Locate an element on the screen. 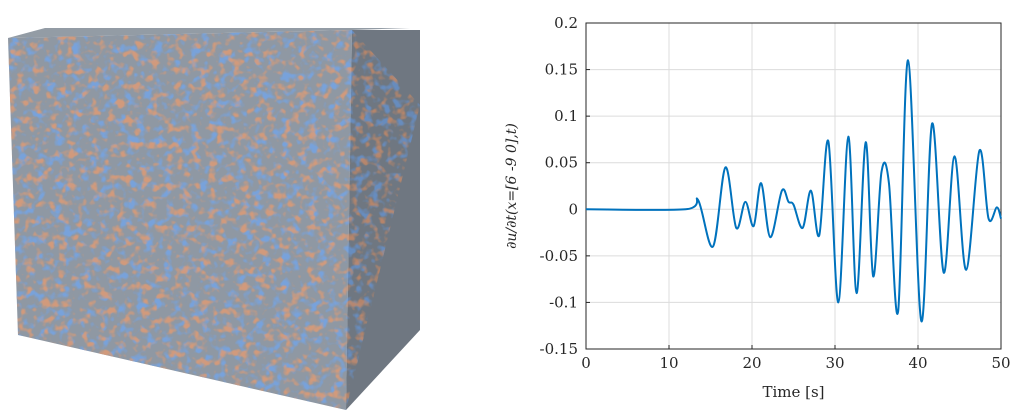 The image size is (1014, 414). y-tick-label: -0.05 is located at coordinates (559, 256).